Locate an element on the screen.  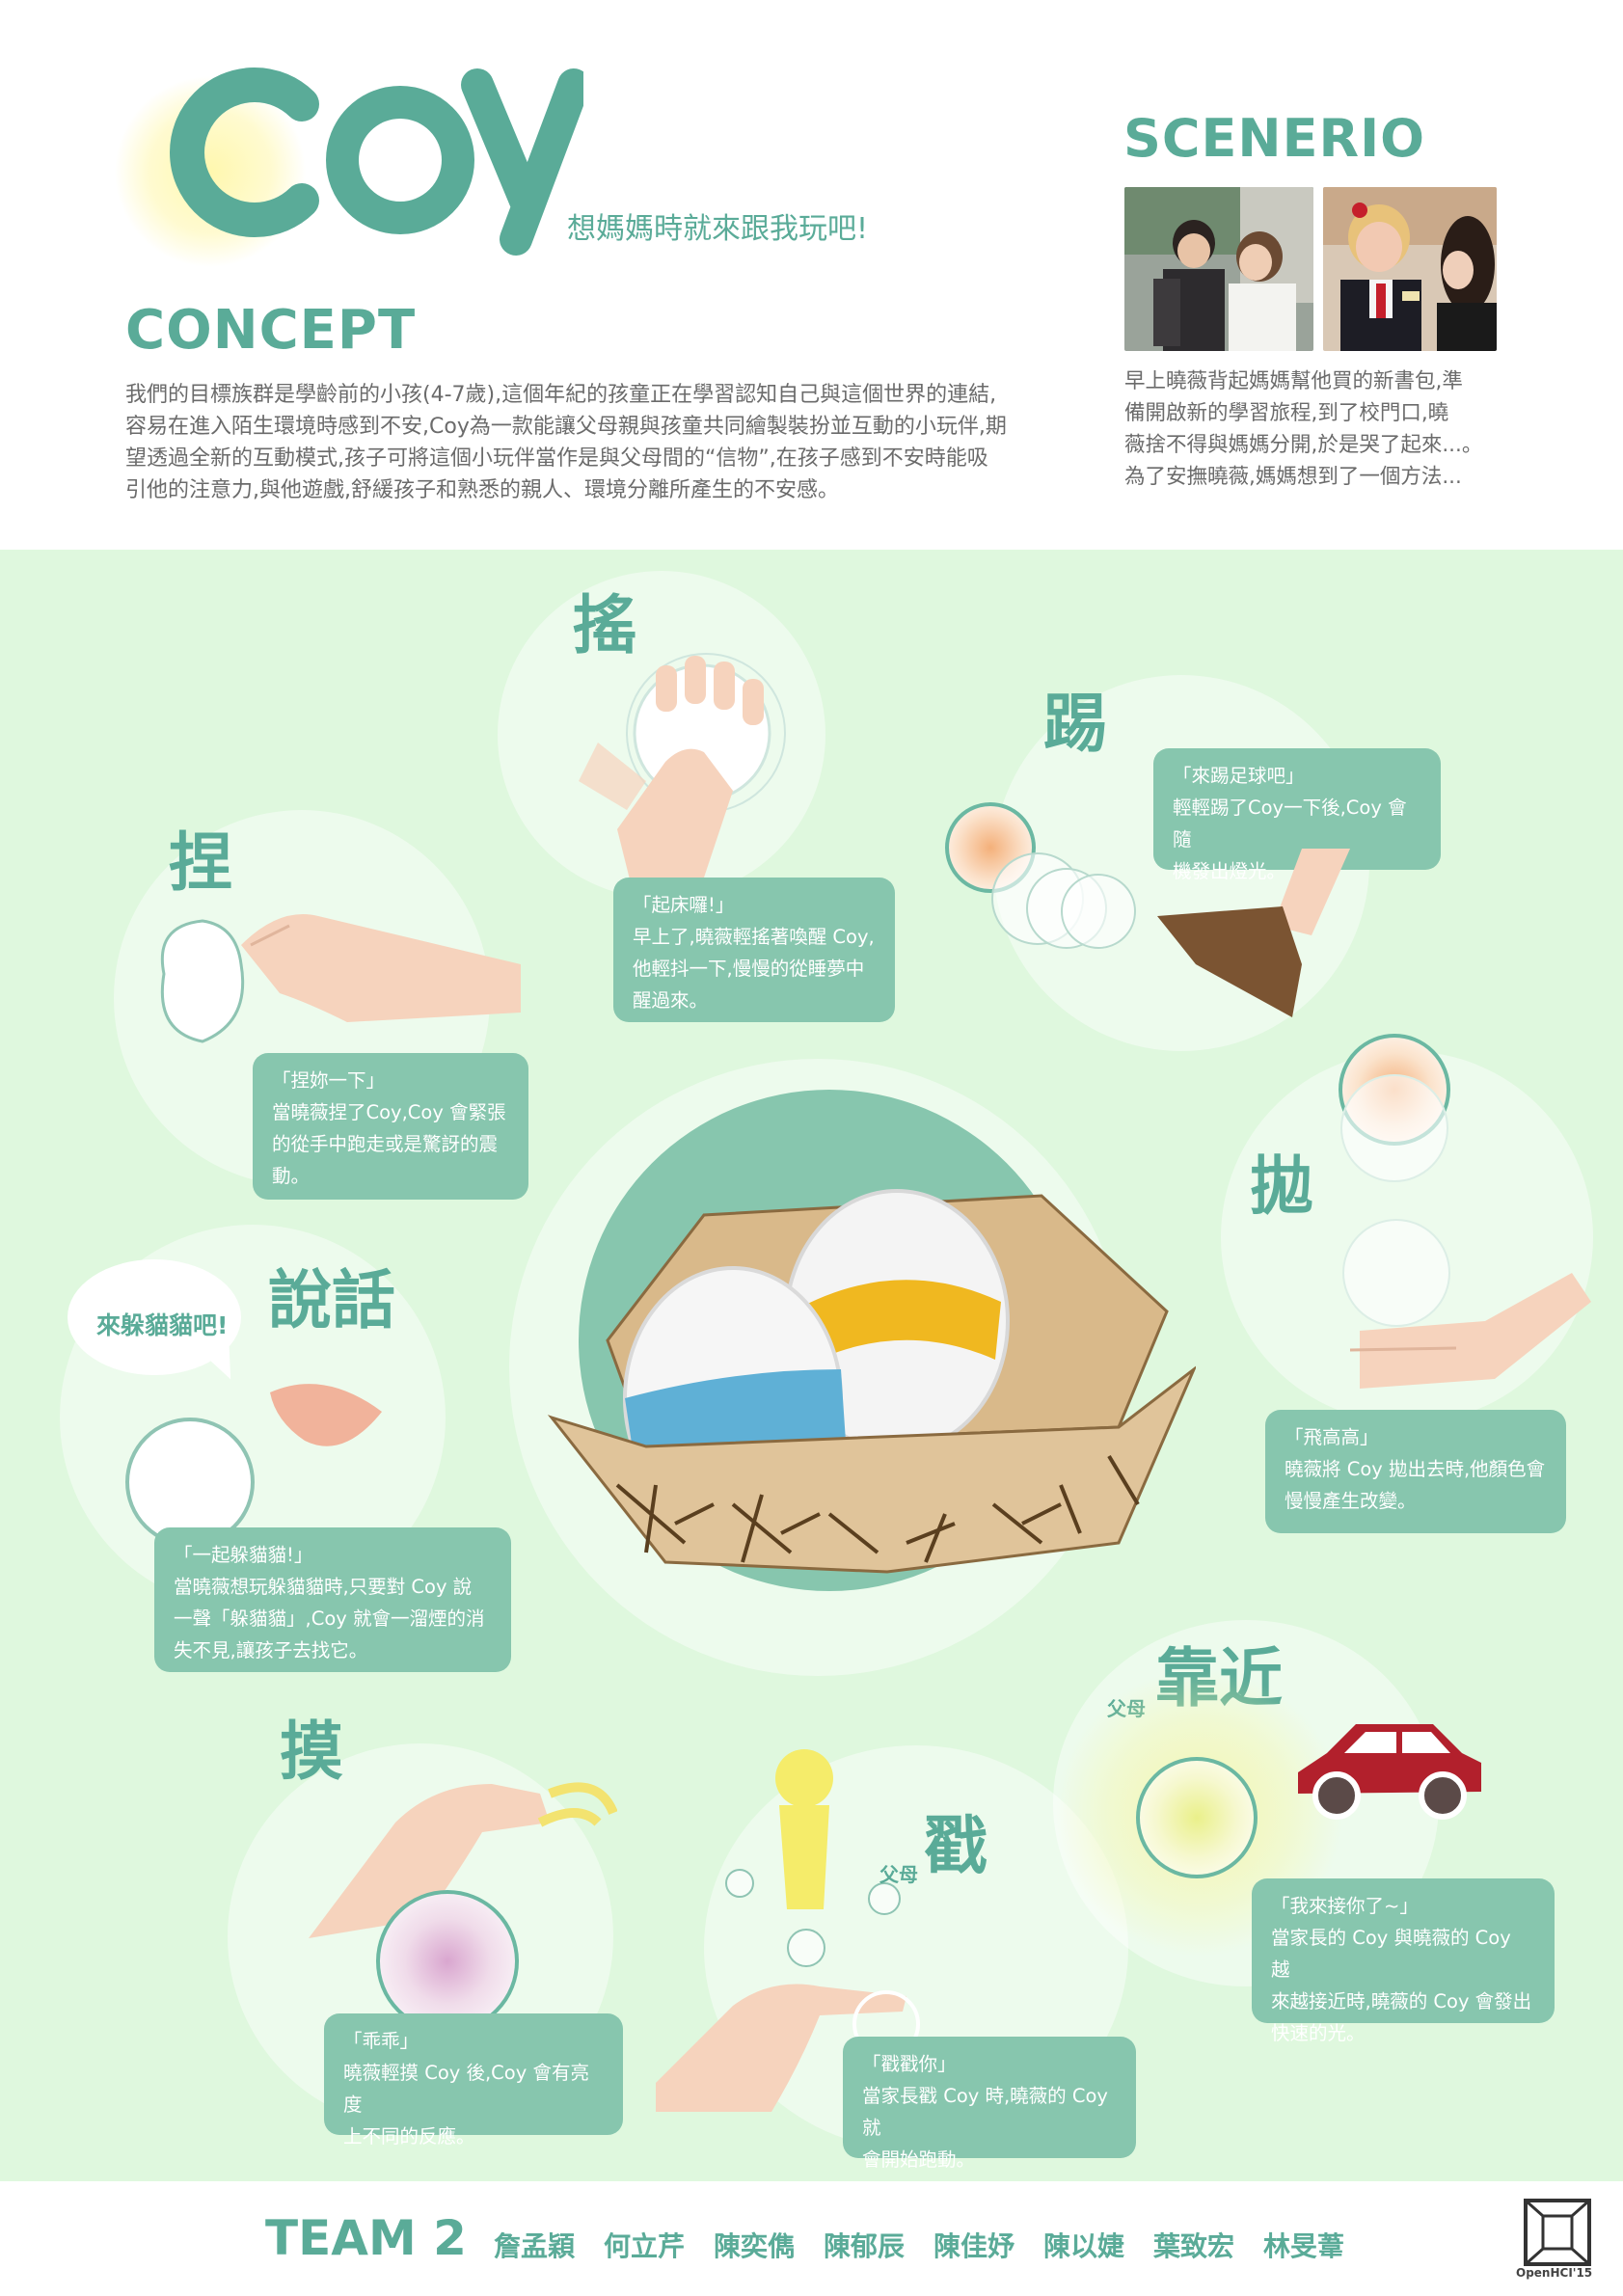
team-member: 葉致宏 is located at coordinates (1194, 2246).